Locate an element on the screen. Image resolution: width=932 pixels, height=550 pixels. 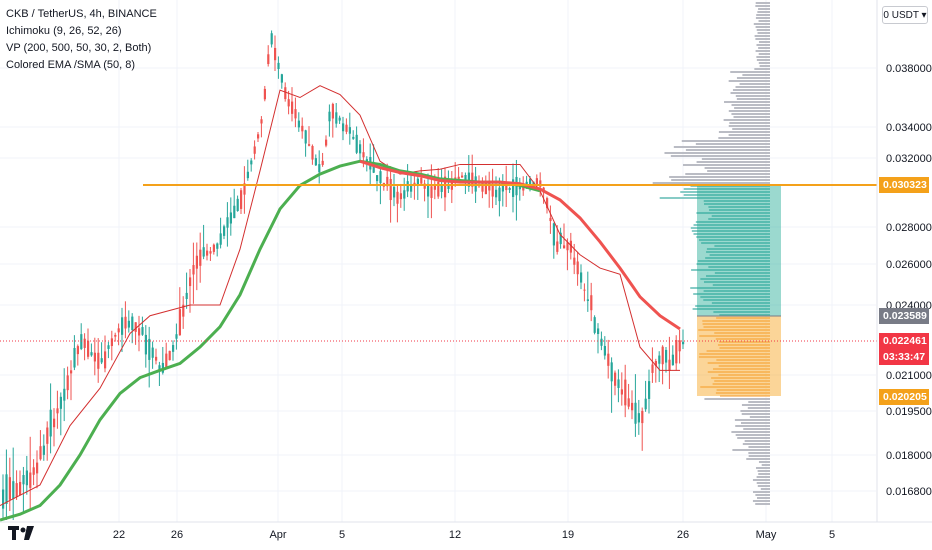
indicator-volume-profile: VP (200, 500, 50, 30, 2, Both) is located at coordinates (79, 48).